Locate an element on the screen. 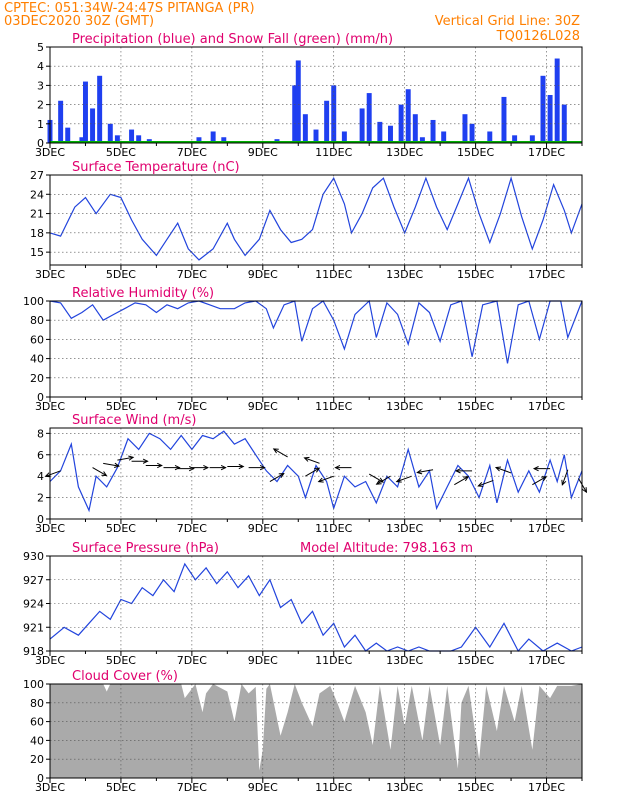  temp-series-line is located at coordinates (316, 218).